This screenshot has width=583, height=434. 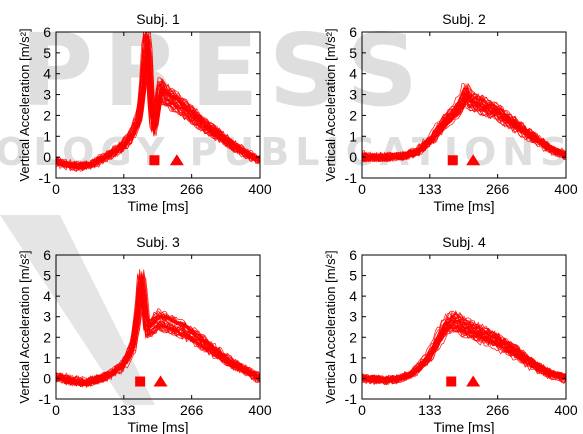 What do you see at coordinates (464, 242) in the screenshot?
I see `chart-title: Subj. 4` at bounding box center [464, 242].